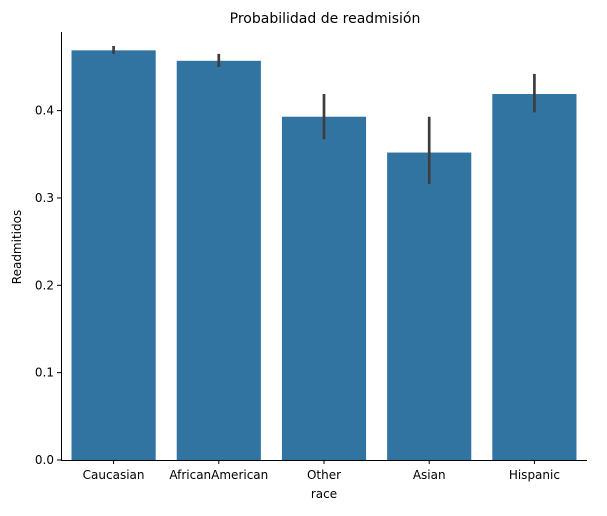 Image resolution: width=607 pixels, height=516 pixels. I want to click on chart-title: Probabilidad de readmisión, so click(325, 19).